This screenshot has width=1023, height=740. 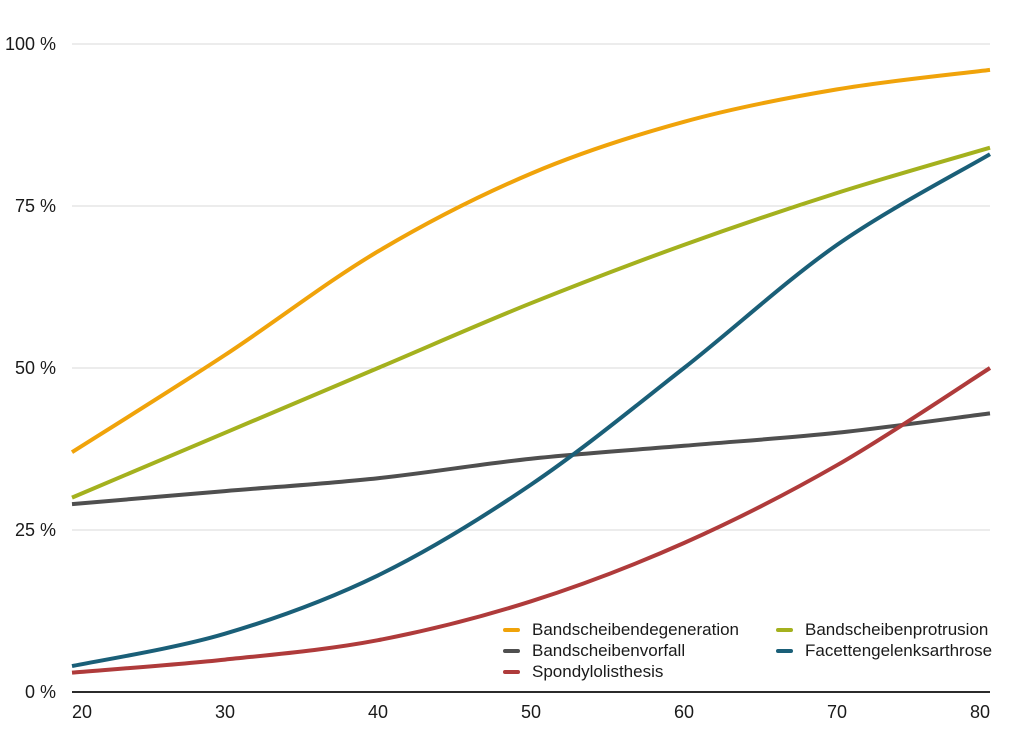 I want to click on x-axis-label: 80, so click(x=980, y=712).